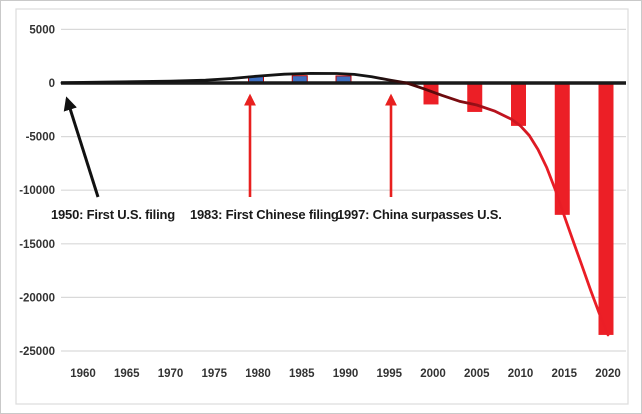  What do you see at coordinates (81, 147) in the screenshot?
I see `black-annotation-arrow` at bounding box center [81, 147].